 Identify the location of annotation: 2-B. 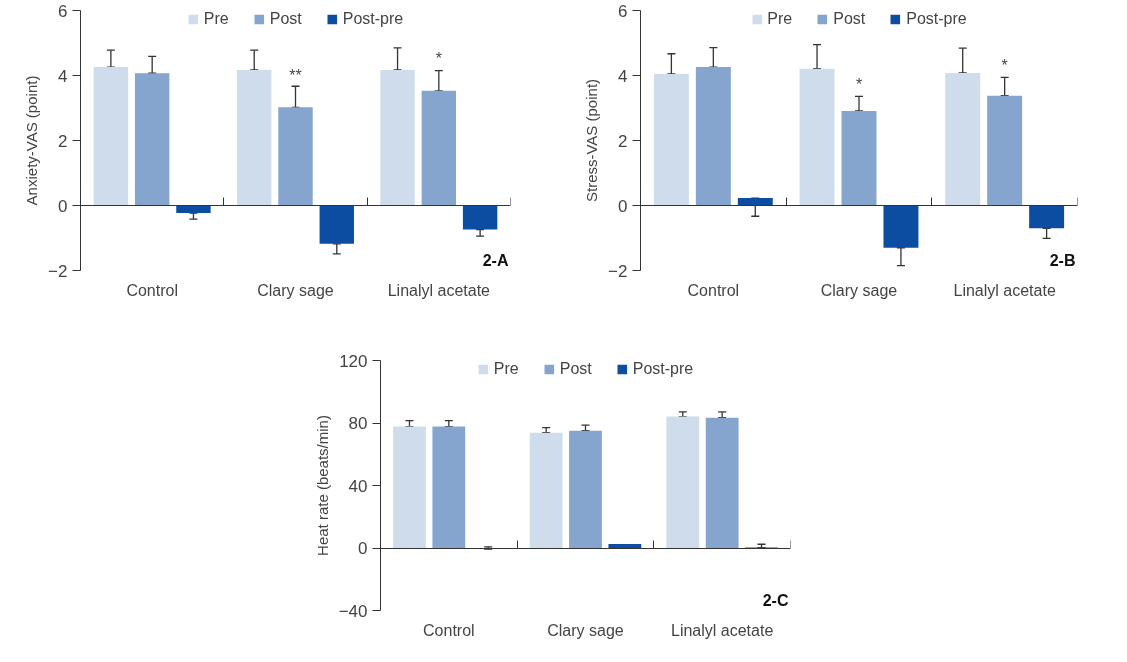
(1062, 260).